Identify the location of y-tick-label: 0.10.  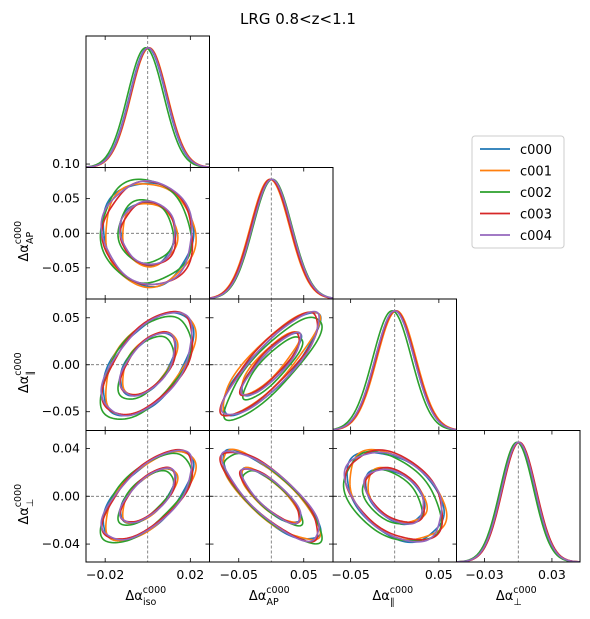
(66, 163).